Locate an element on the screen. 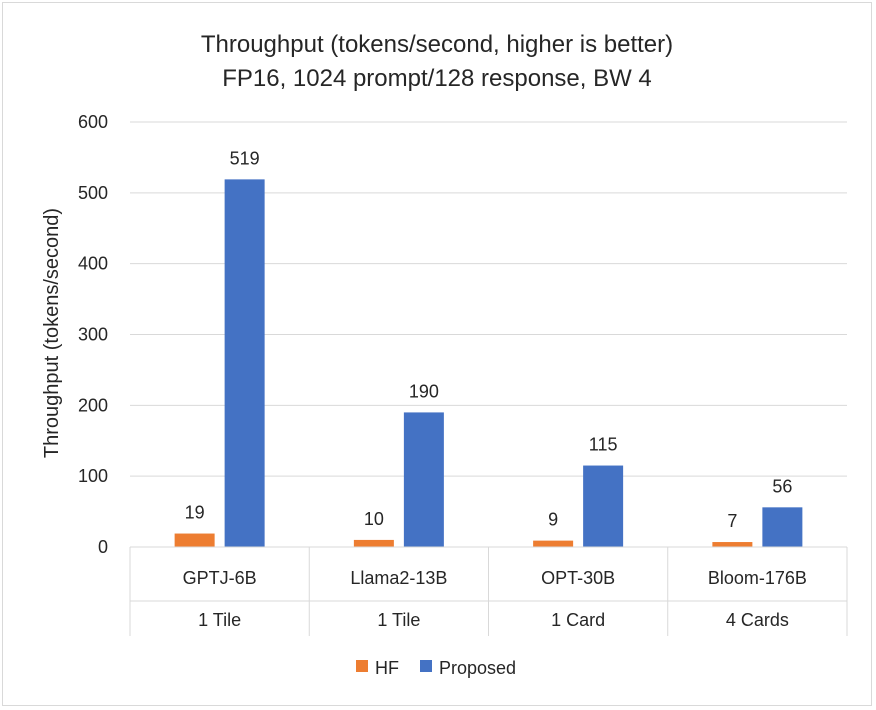  data-label: 115 is located at coordinates (603, 445).